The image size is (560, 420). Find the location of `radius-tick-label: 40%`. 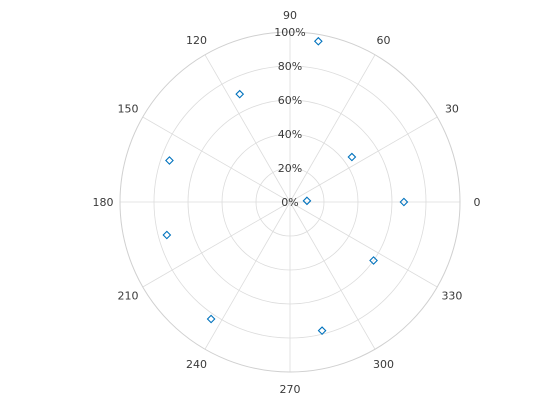

radius-tick-label: 40% is located at coordinates (290, 134).